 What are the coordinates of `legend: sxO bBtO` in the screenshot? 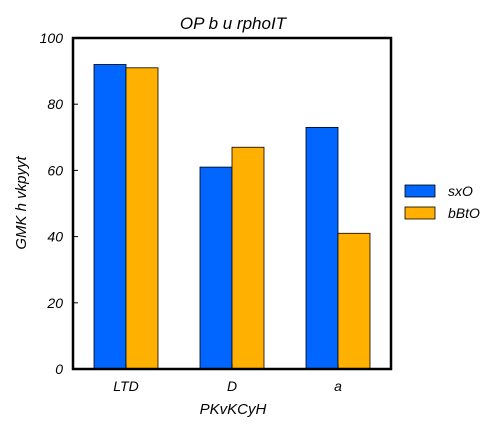 It's located at (442, 202).